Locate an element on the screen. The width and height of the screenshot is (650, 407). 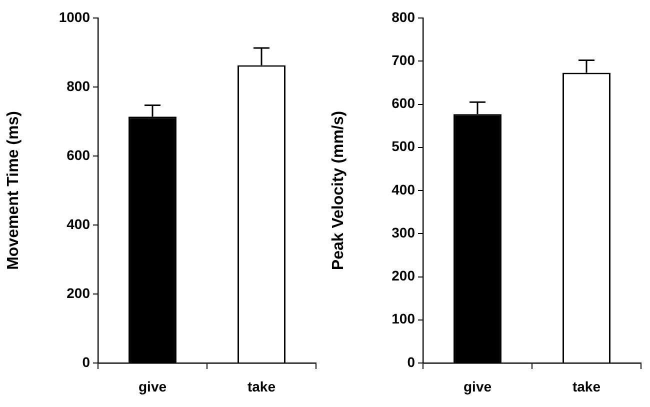
y-axis-title: Peak Velocity (mm/s) is located at coordinates (339, 190).